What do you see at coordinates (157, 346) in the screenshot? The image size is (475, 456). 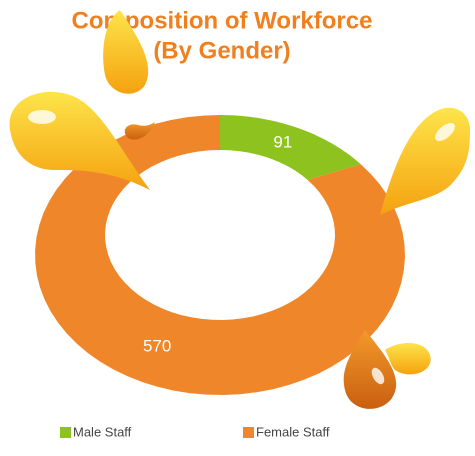 I see `value-label: 570` at bounding box center [157, 346].